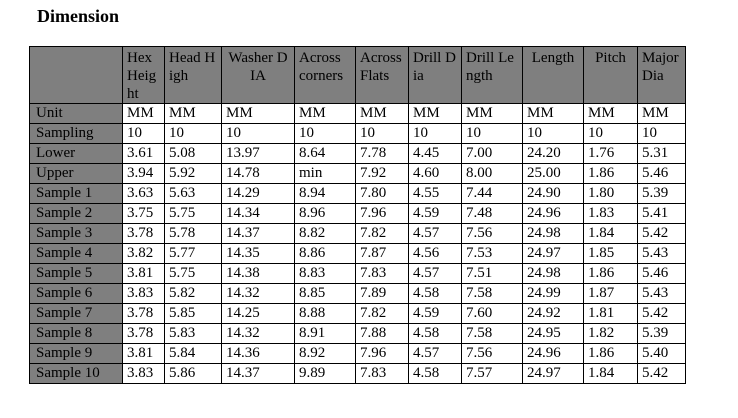  What do you see at coordinates (325, 153) in the screenshot?
I see `table-cell: 8.64` at bounding box center [325, 153].